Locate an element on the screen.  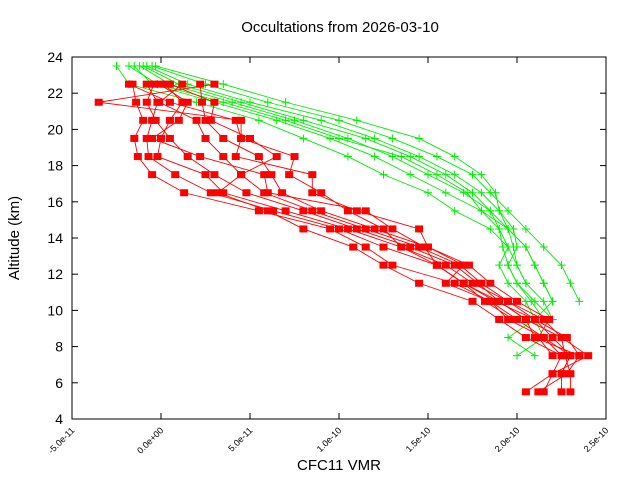
y-tick-label: 14 is located at coordinates (55, 238).